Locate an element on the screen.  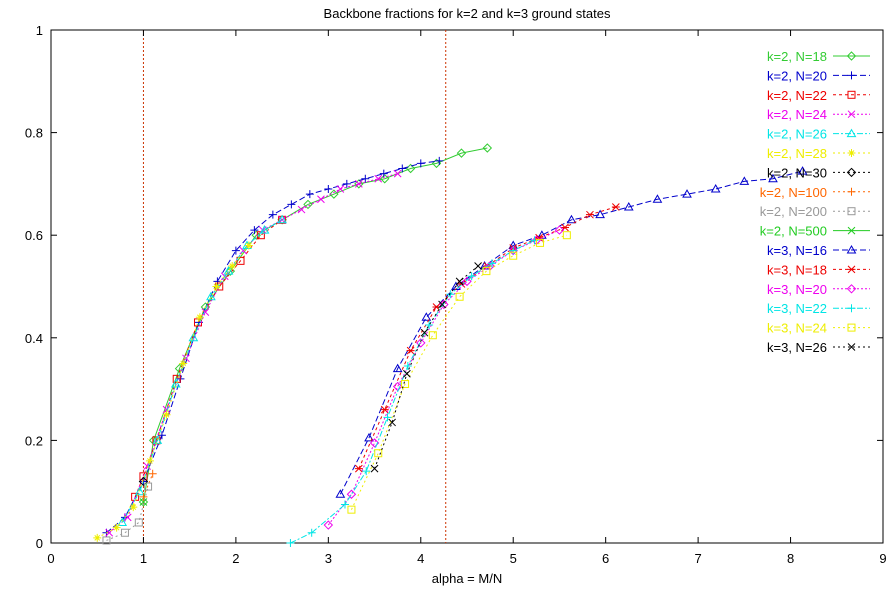
x-axis-label: alpha = M/N is located at coordinates (467, 578).